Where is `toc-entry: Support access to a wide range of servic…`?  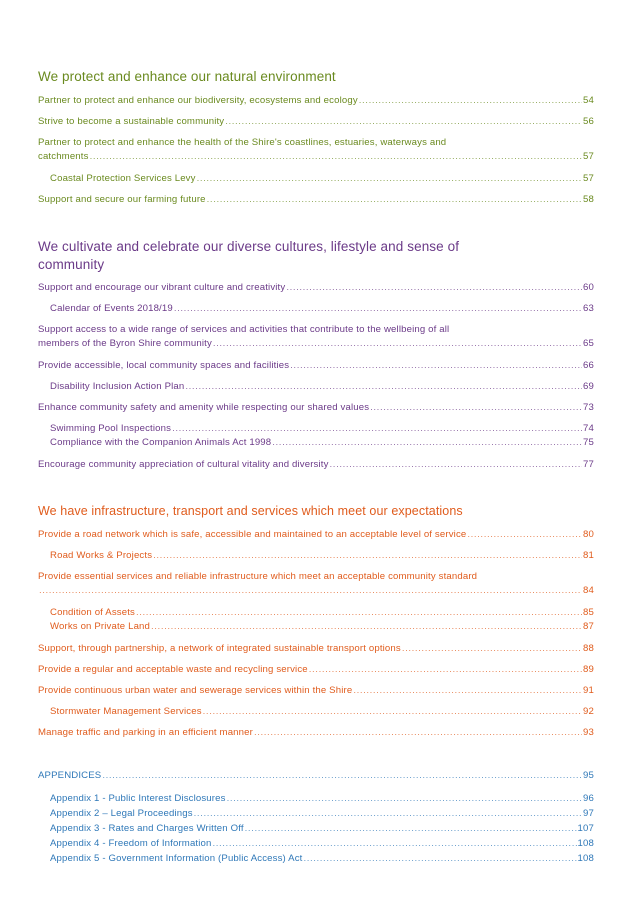 toc-entry: Support access to a wide range of servic… is located at coordinates (316, 341).